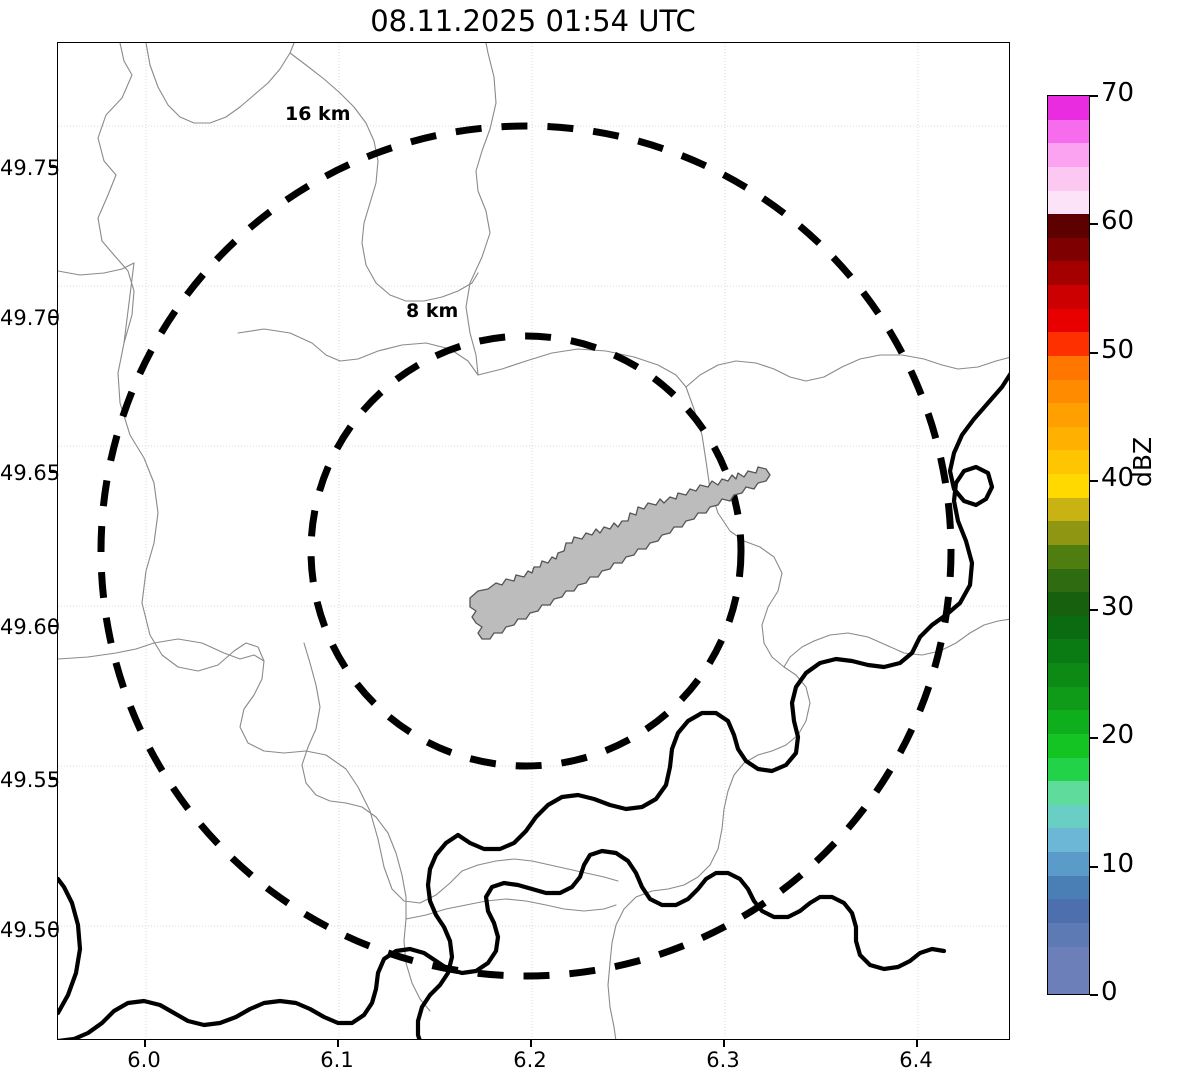 This screenshot has width=1188, height=1084. I want to click on colorbar-axis-label: dBZ, so click(1142, 461).